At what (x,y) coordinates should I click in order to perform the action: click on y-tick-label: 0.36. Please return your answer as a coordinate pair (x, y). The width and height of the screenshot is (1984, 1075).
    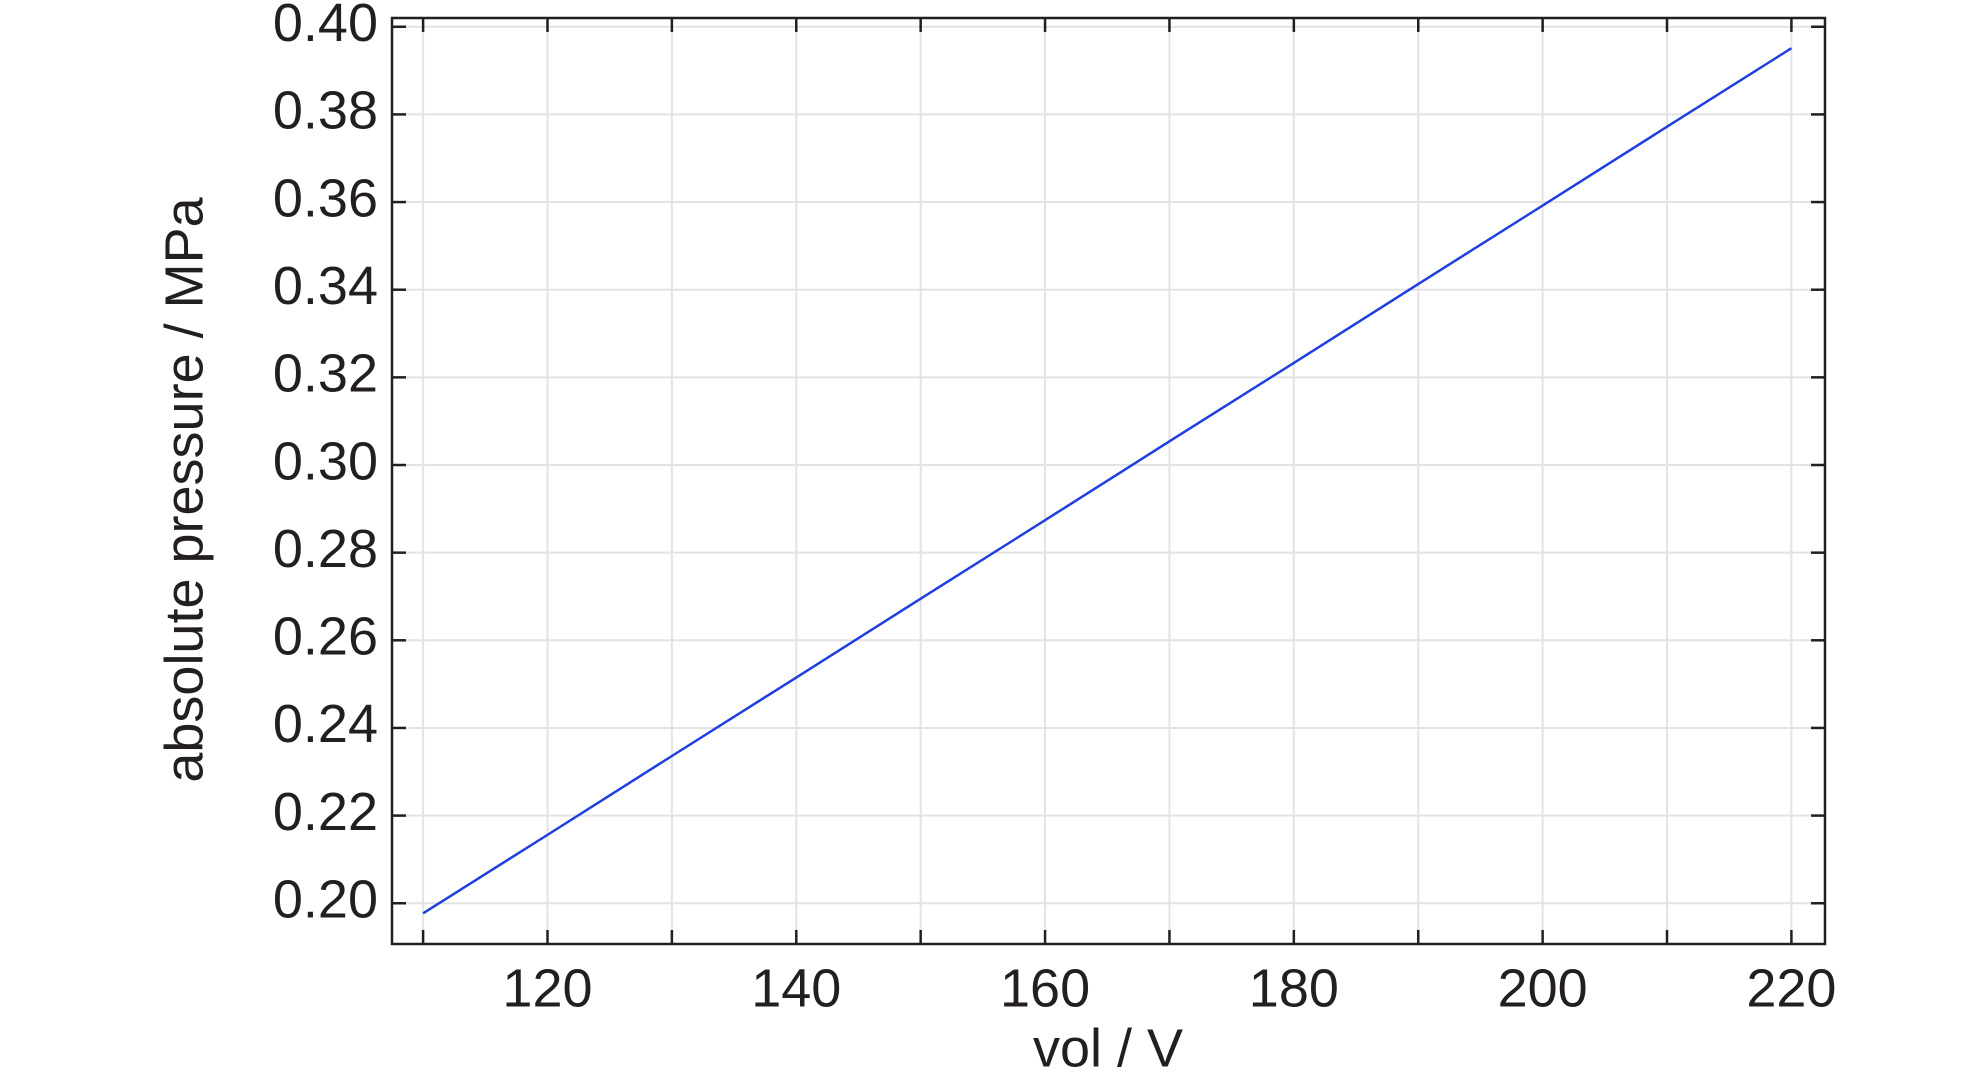
    Looking at the image, I should click on (325, 198).